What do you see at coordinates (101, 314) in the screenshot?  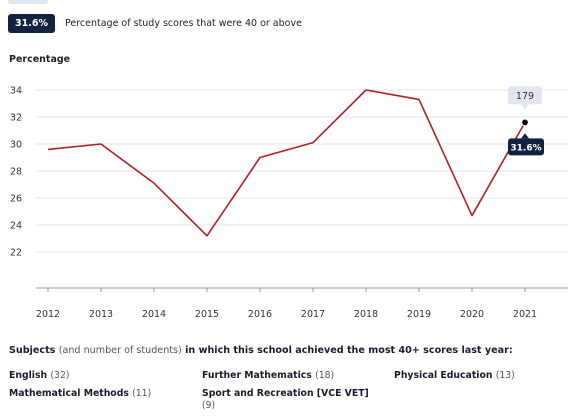 I see `x-tick-label: 2013` at bounding box center [101, 314].